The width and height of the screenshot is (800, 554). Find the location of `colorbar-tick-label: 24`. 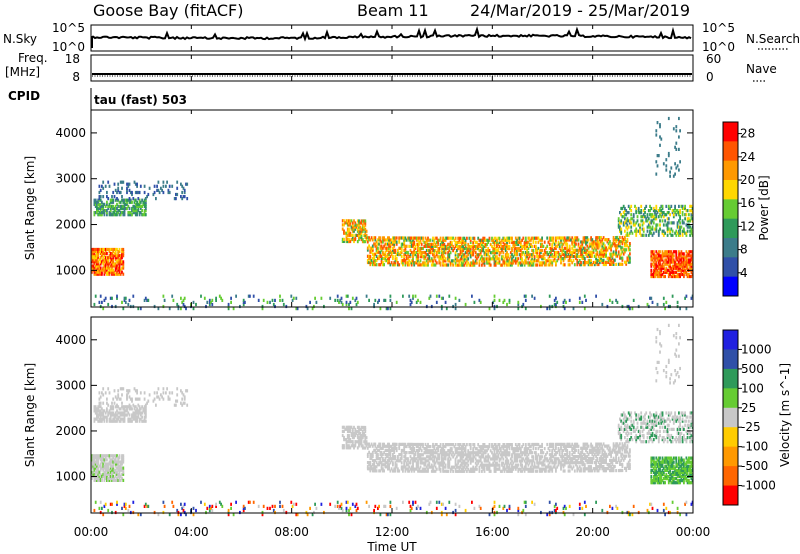

colorbar-tick-label: 24 is located at coordinates (747, 157).